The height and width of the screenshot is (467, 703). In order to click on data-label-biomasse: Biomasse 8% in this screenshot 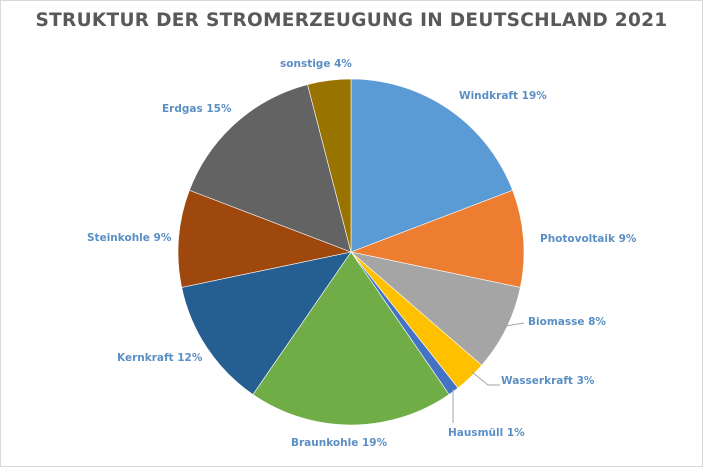, I will do `click(567, 322)`.